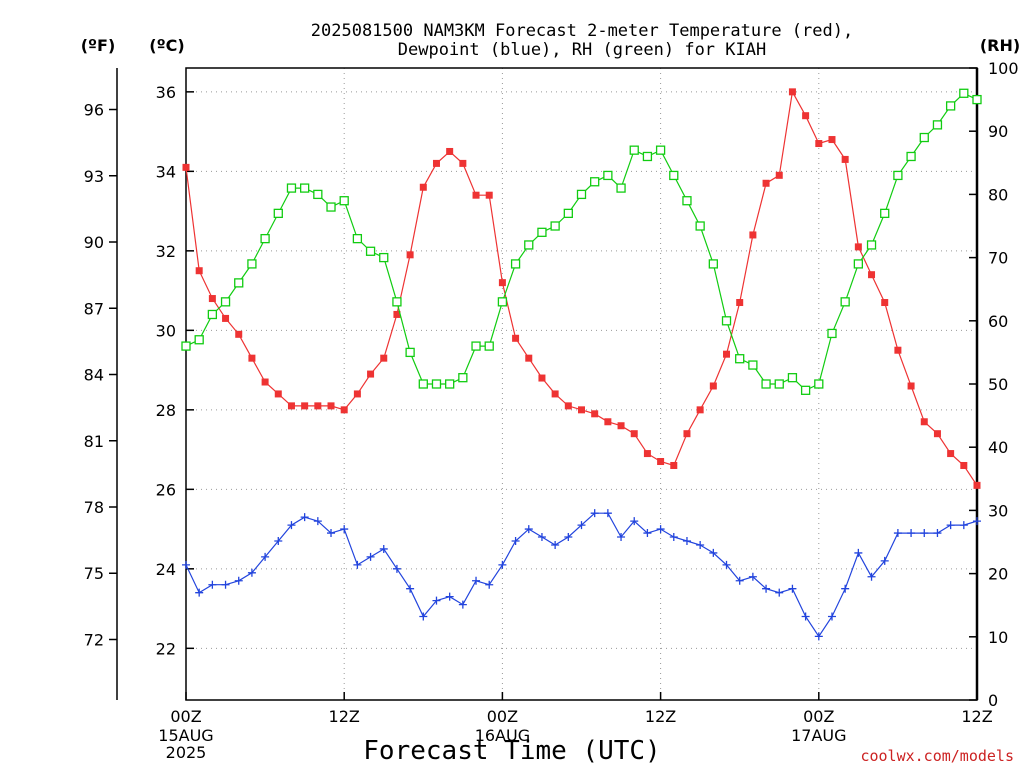 This screenshot has height=768, width=1024. What do you see at coordinates (94, 441) in the screenshot?
I see `fahrenheit-tick-label: 81` at bounding box center [94, 441].